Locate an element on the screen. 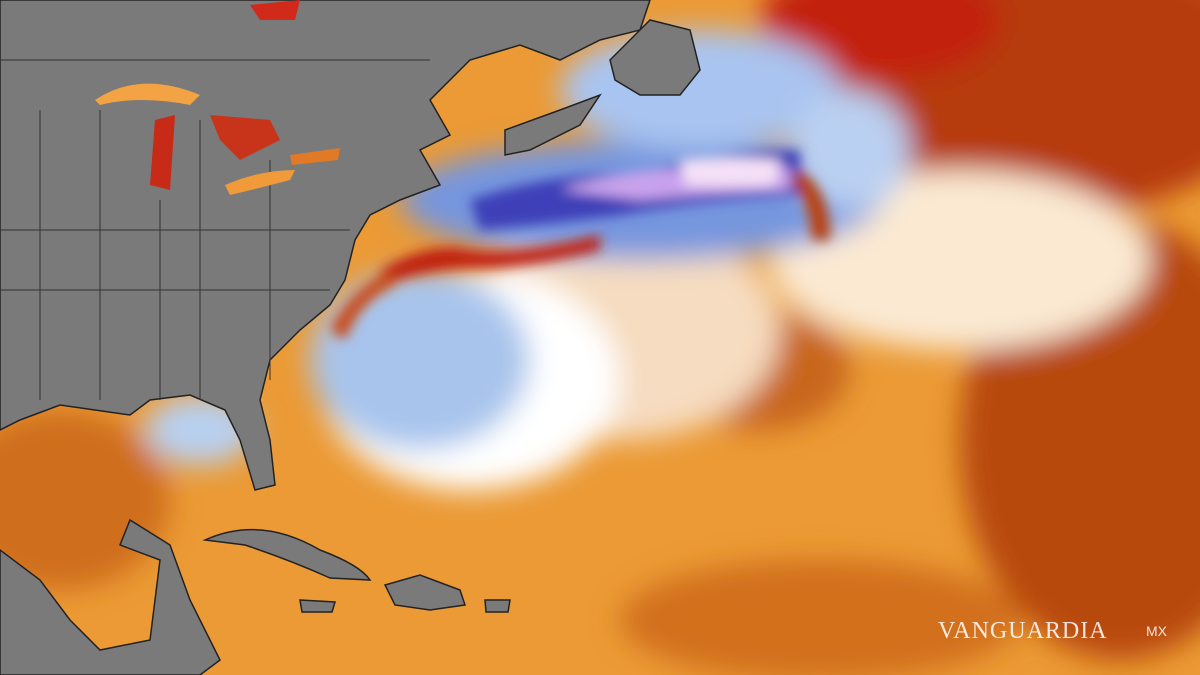 The width and height of the screenshot is (1200, 675). nova-scotia is located at coordinates (553, 124).